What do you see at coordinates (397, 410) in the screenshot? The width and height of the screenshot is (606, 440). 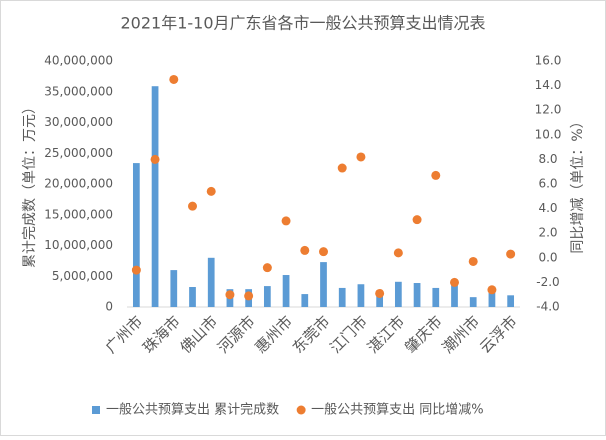 I see `legend-label: 一般公共预算支出 同比增减%` at bounding box center [397, 410].